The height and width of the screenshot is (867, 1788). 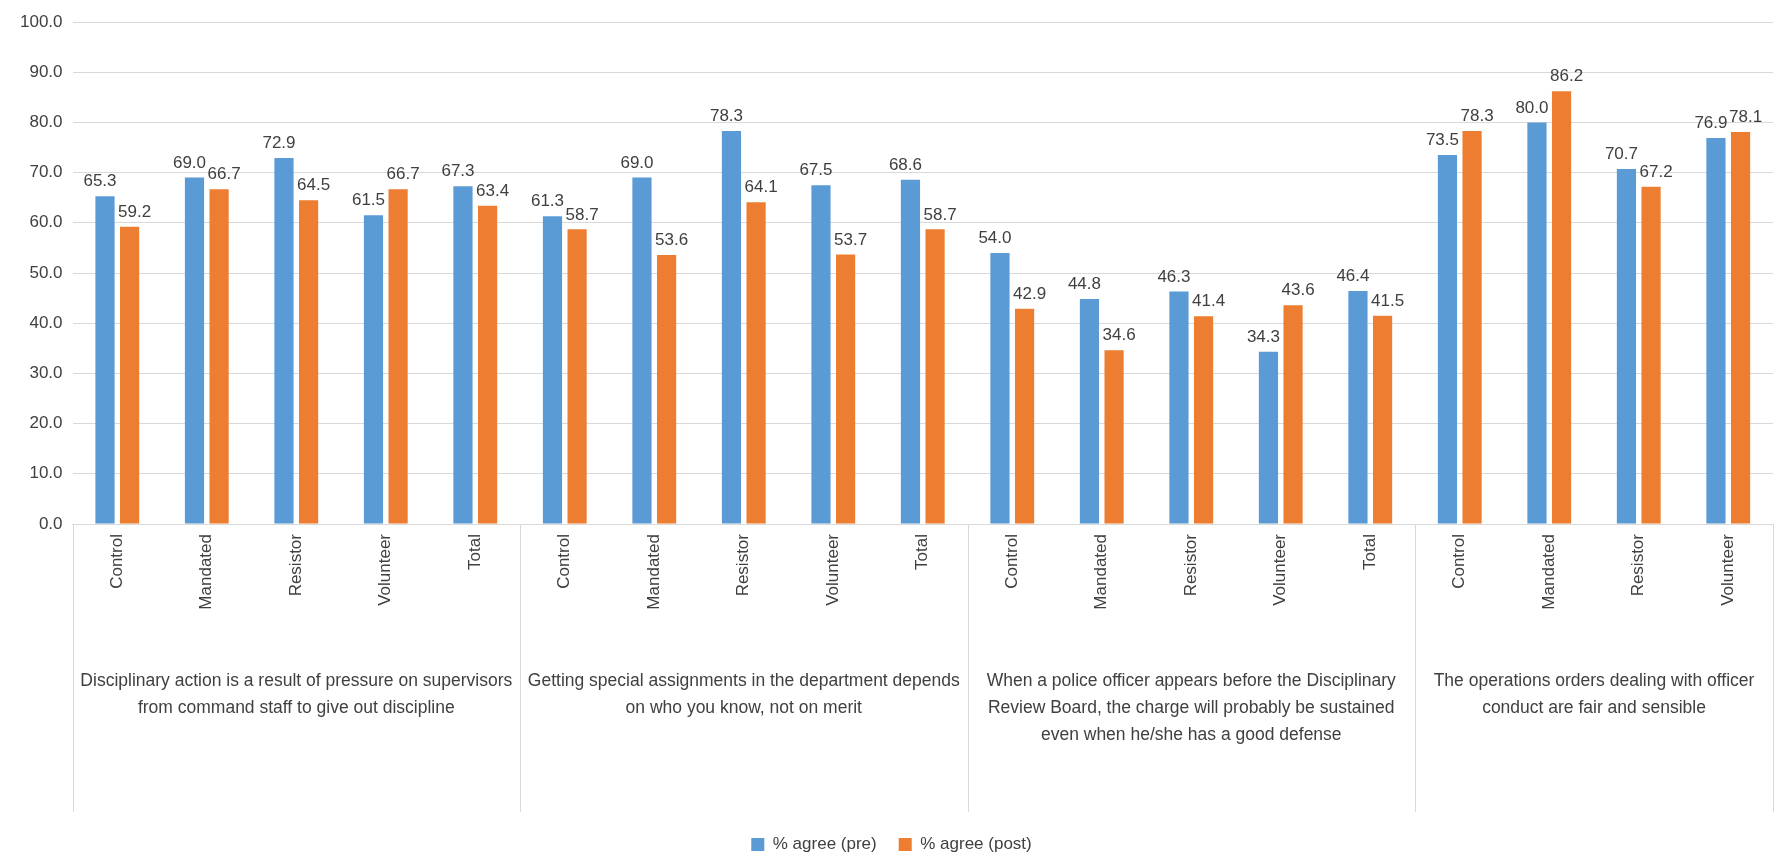 I want to click on data-label: 41.5, so click(x=1388, y=300).